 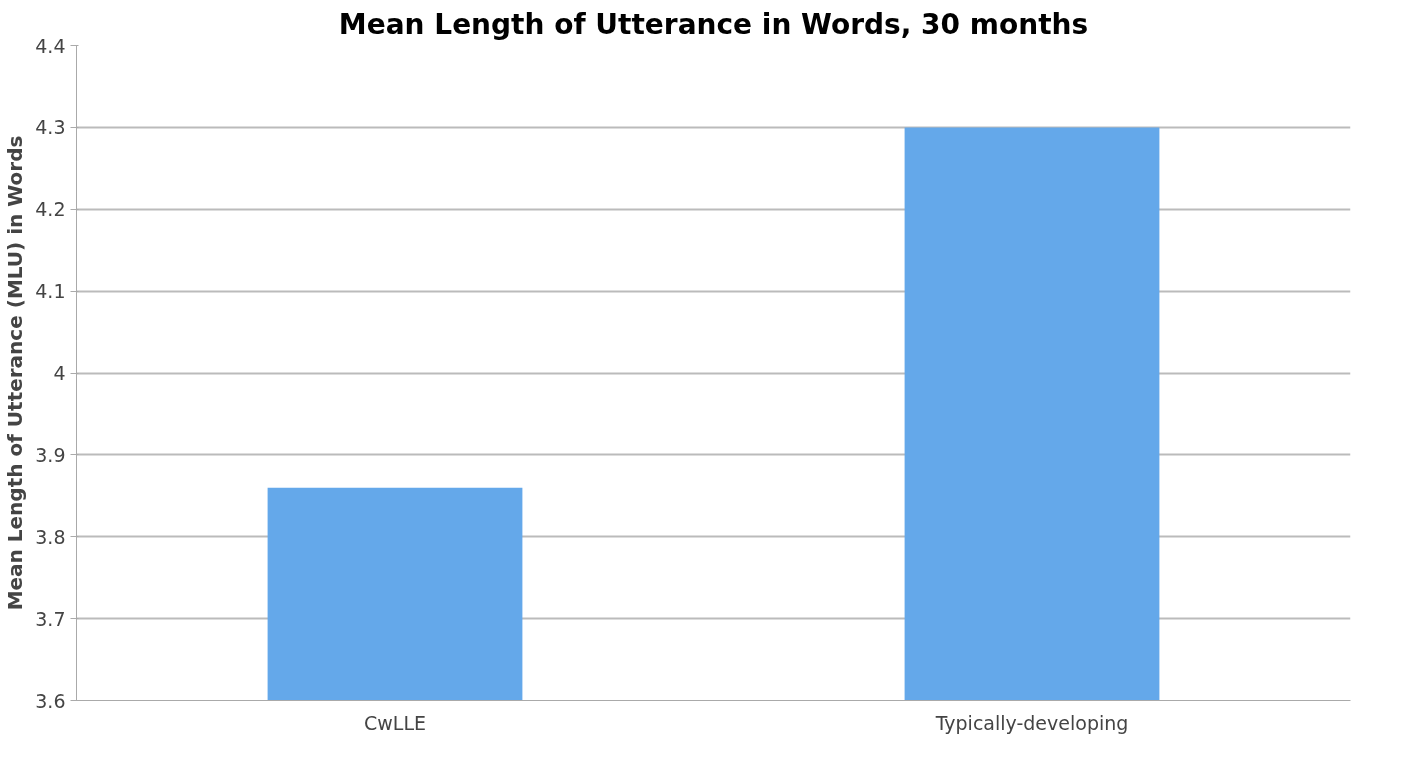 What do you see at coordinates (50, 454) in the screenshot?
I see `y-tick-label: 3.9` at bounding box center [50, 454].